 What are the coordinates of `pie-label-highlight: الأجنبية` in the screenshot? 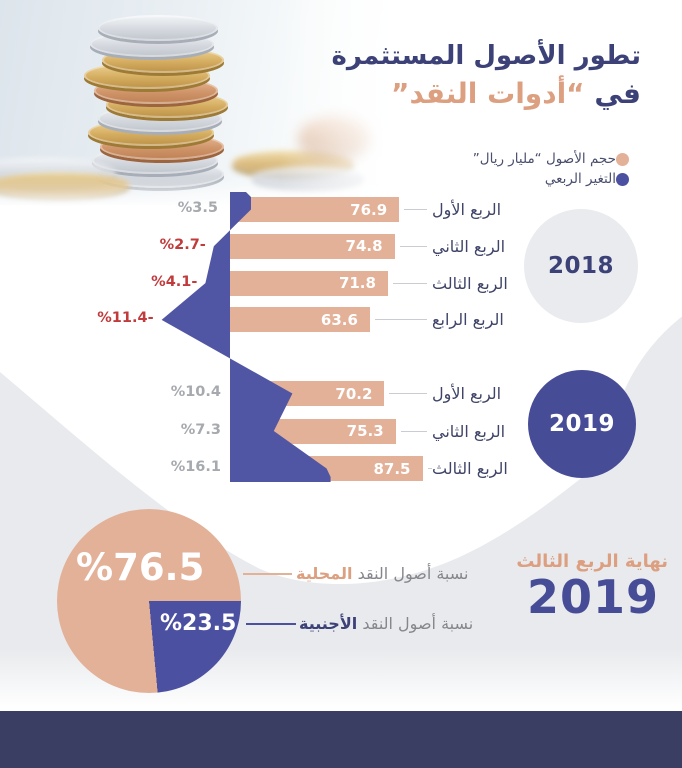 It's located at (328, 623).